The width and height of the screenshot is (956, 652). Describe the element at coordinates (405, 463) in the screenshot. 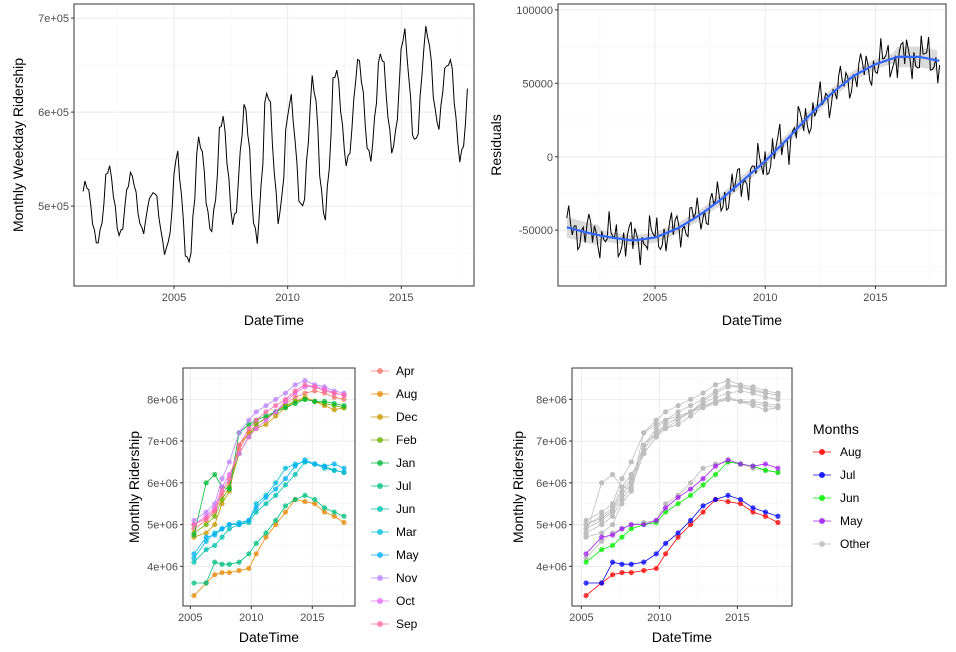

I see `legend-label: Jan` at that location.